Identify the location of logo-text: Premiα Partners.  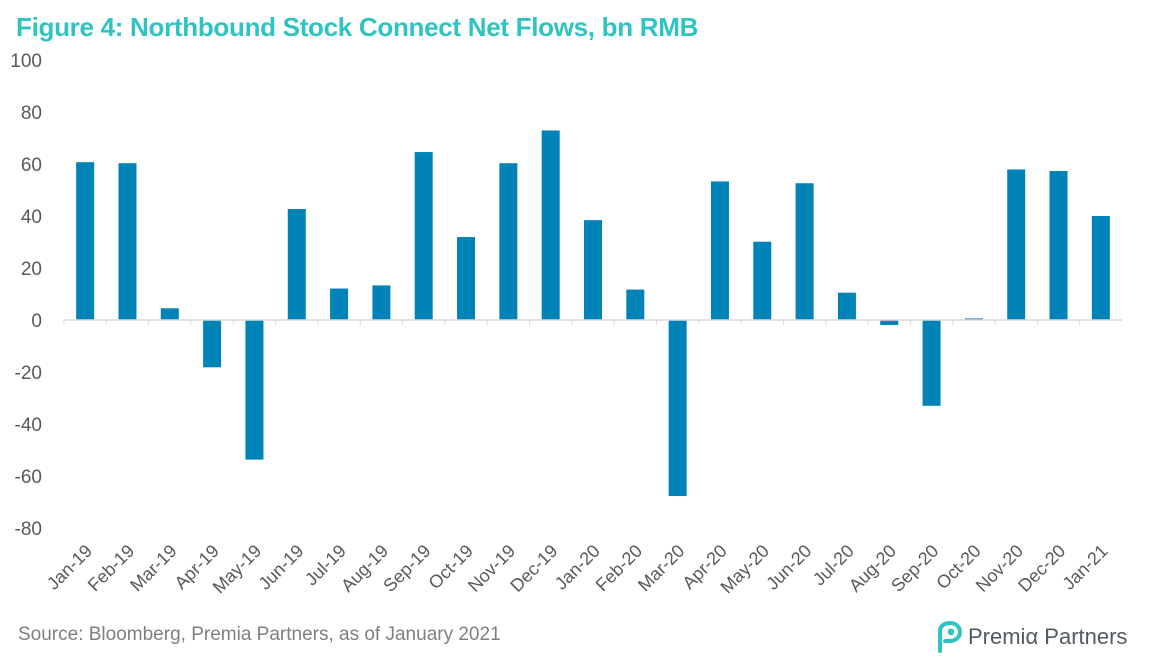
(1048, 636).